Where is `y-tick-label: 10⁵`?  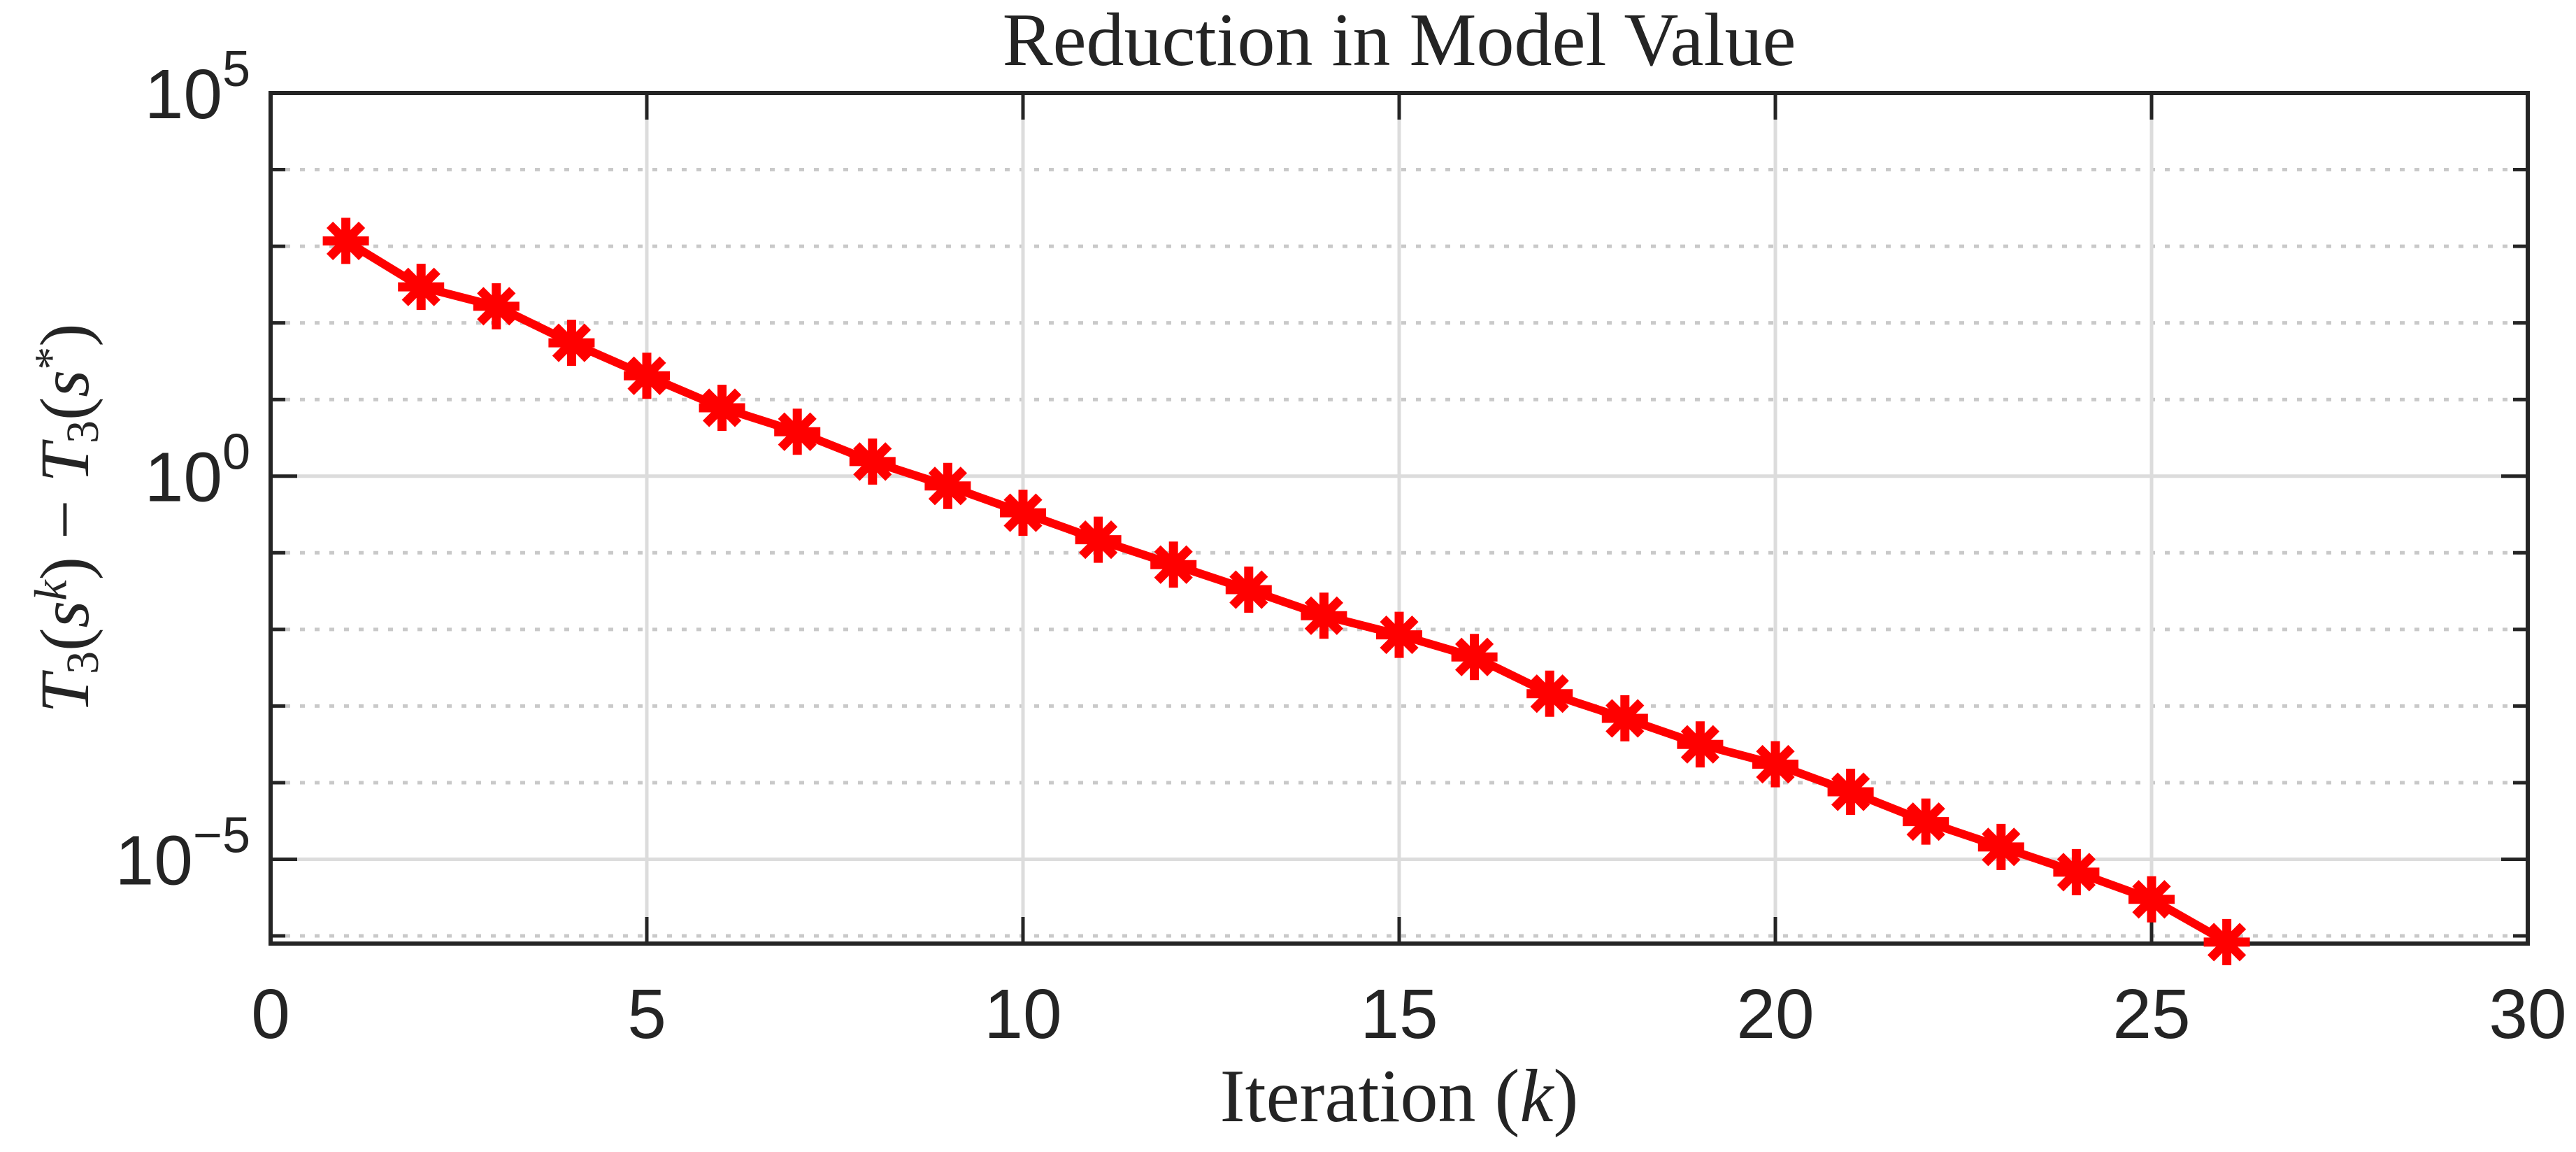
y-tick-label: 10⁵ is located at coordinates (197, 87).